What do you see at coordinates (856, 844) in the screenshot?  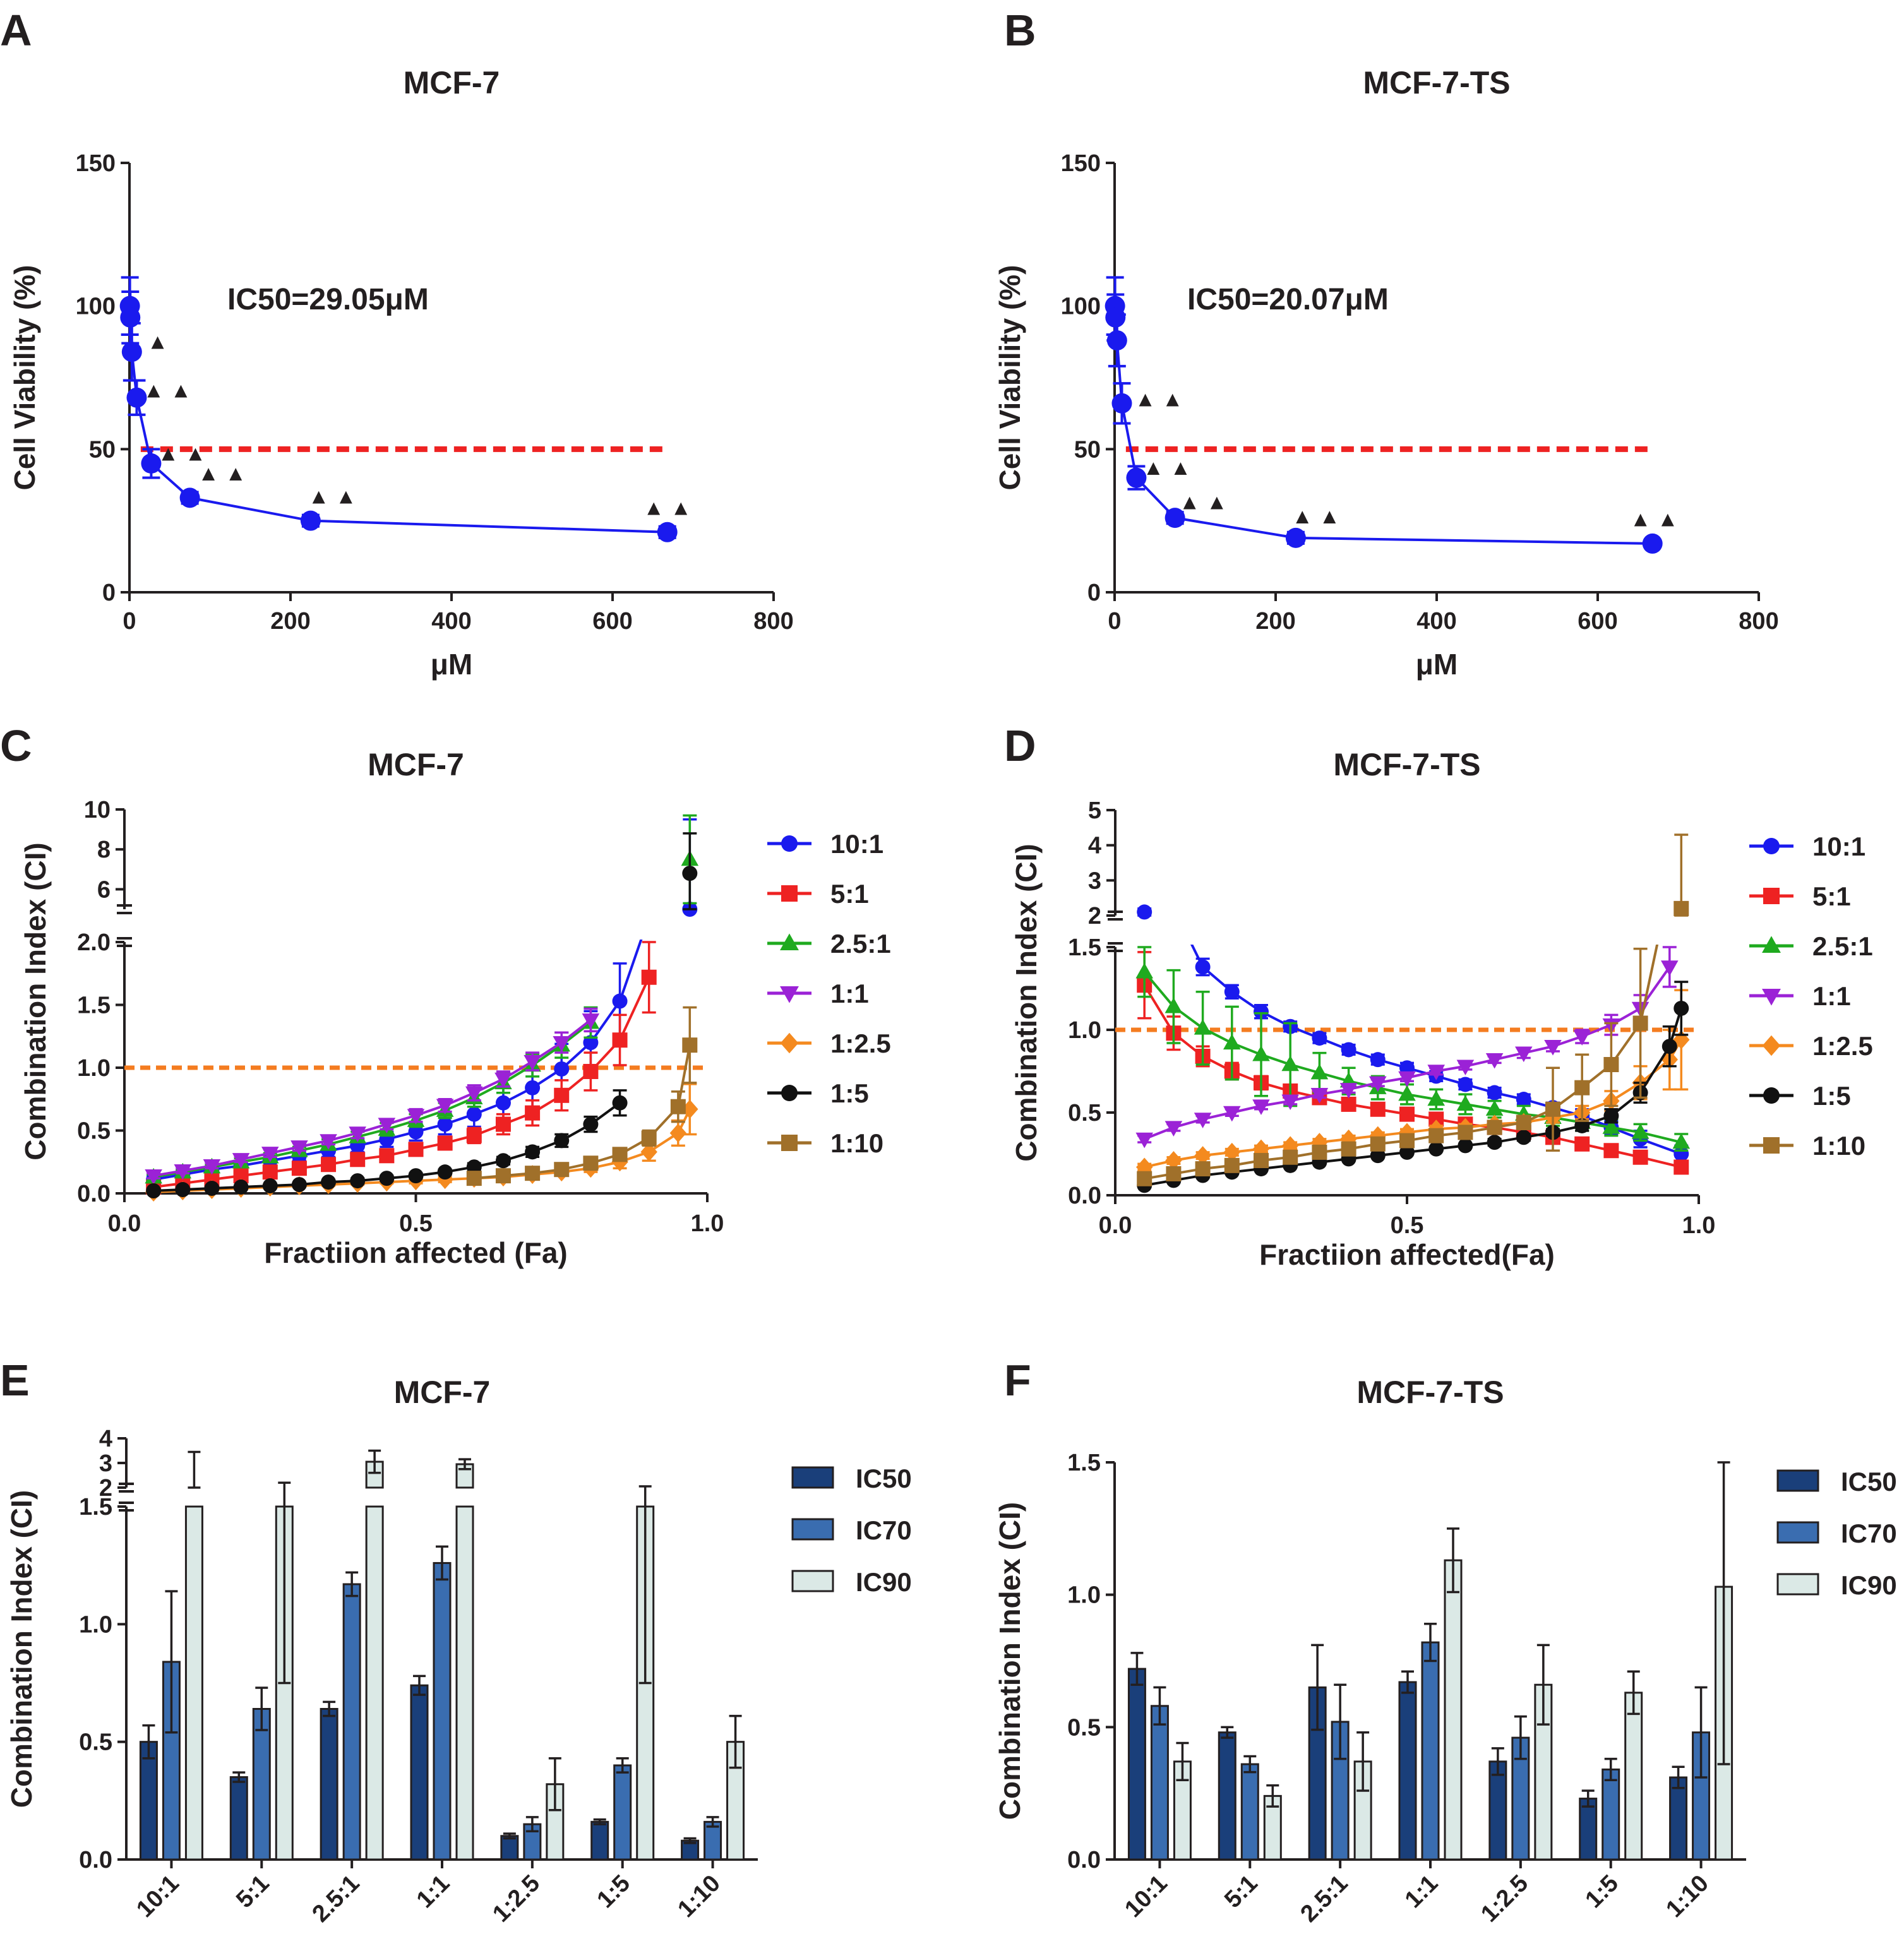 I see `legend-label: 10:1` at bounding box center [856, 844].